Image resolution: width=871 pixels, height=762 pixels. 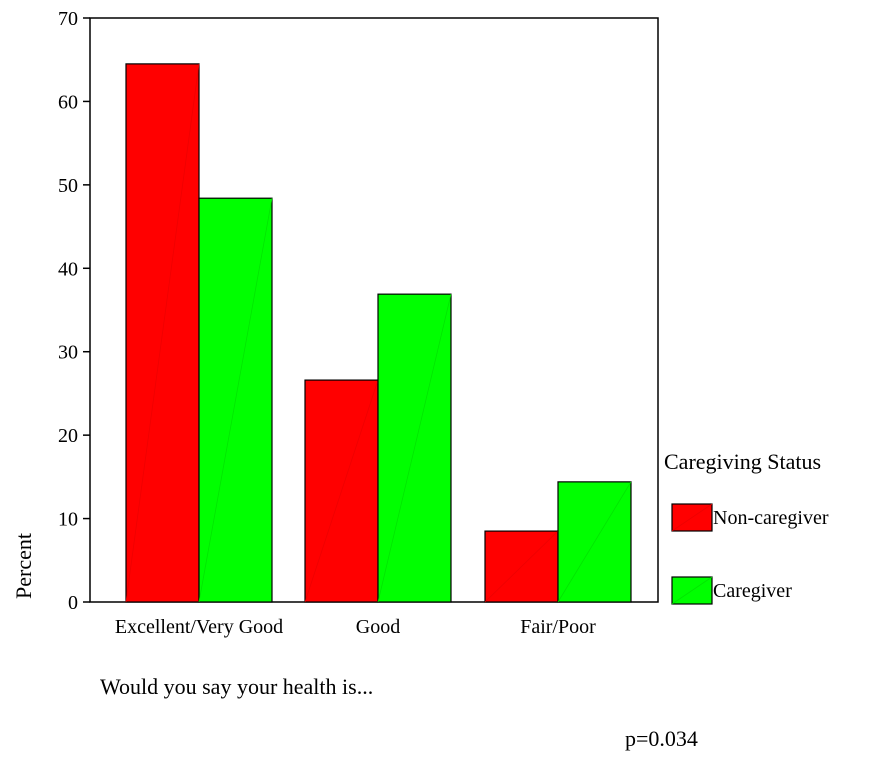 What do you see at coordinates (752, 591) in the screenshot?
I see `legend-label: Caregiver` at bounding box center [752, 591].